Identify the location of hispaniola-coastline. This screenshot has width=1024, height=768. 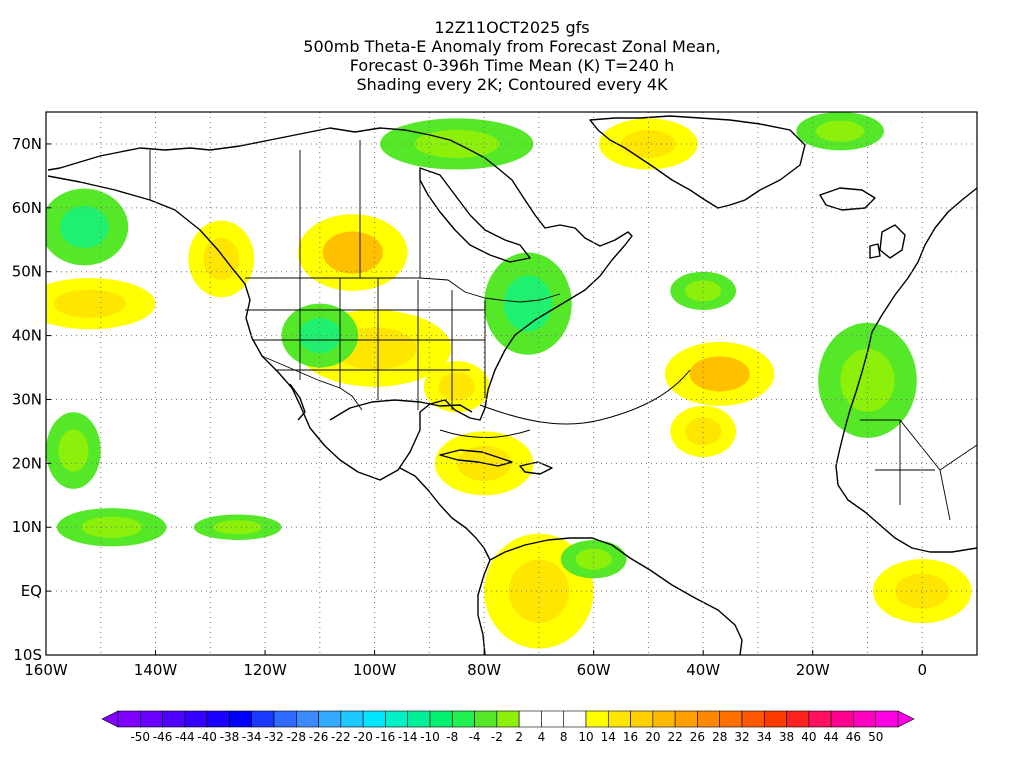
(536, 468).